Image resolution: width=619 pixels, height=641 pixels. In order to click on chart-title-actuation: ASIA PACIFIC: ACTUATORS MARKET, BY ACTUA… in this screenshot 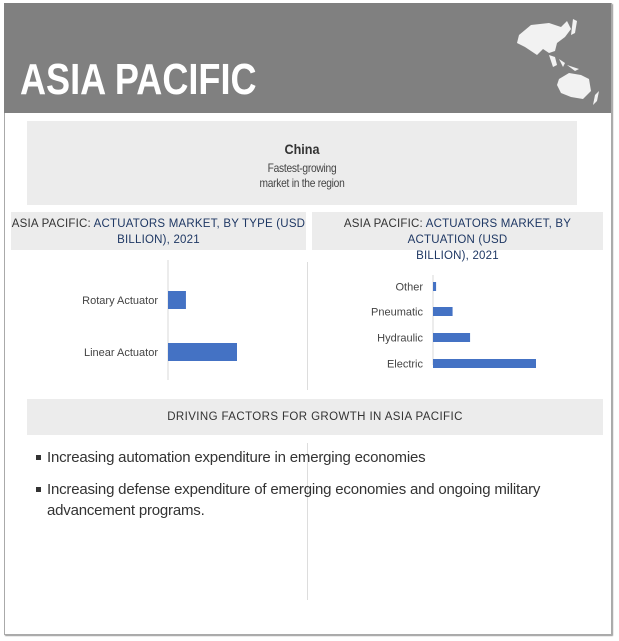, I will do `click(457, 237)`.